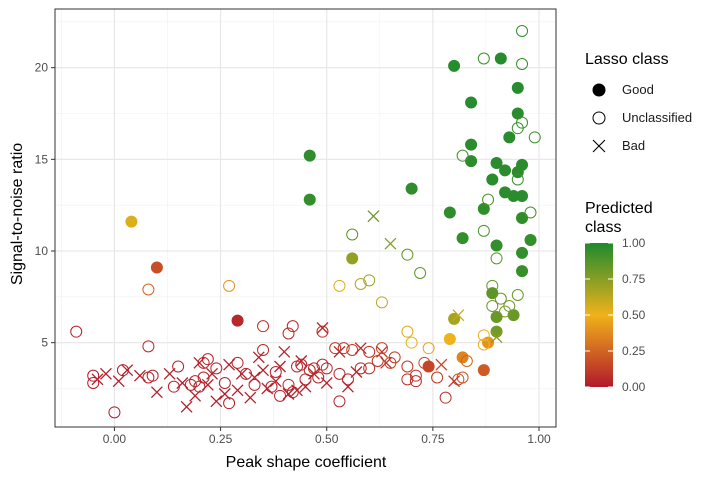 The image size is (720, 480). Describe the element at coordinates (619, 297) in the screenshot. I see `color-legend: Predicted class 1.00 0.75 0.50 0.25 0.00` at that location.